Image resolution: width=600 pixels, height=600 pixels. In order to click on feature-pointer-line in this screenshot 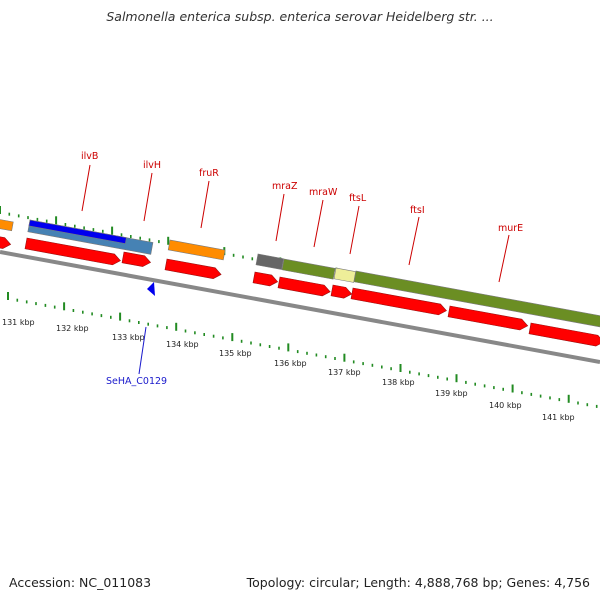, I will do `click(142, 350)`.